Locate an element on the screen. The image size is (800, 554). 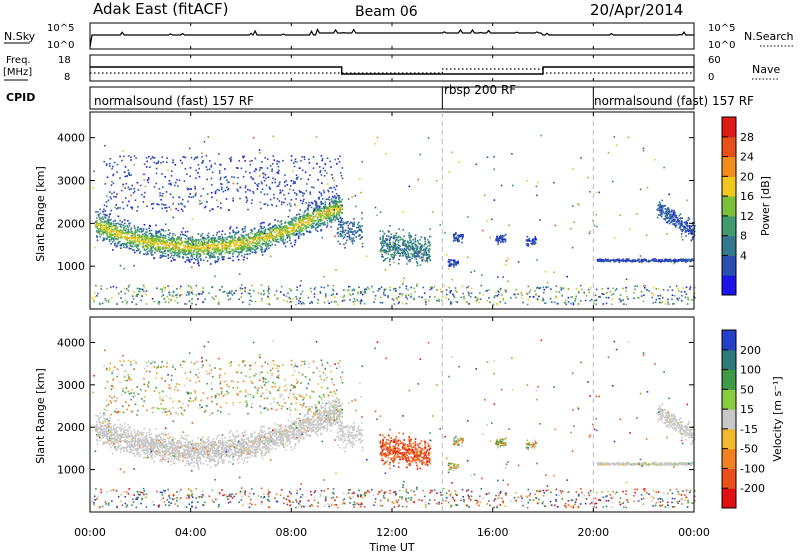
power-point-1993 is located at coordinates (268, 244).